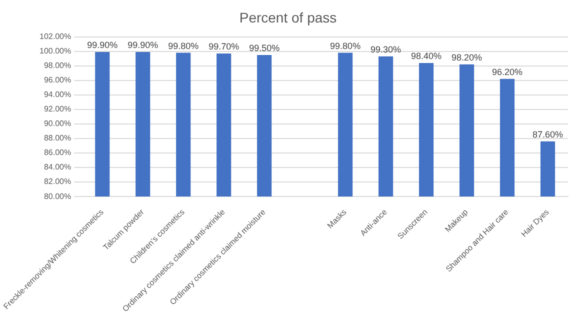 Image resolution: width=588 pixels, height=321 pixels. I want to click on y-tick-label: 80.00%, so click(58, 196).